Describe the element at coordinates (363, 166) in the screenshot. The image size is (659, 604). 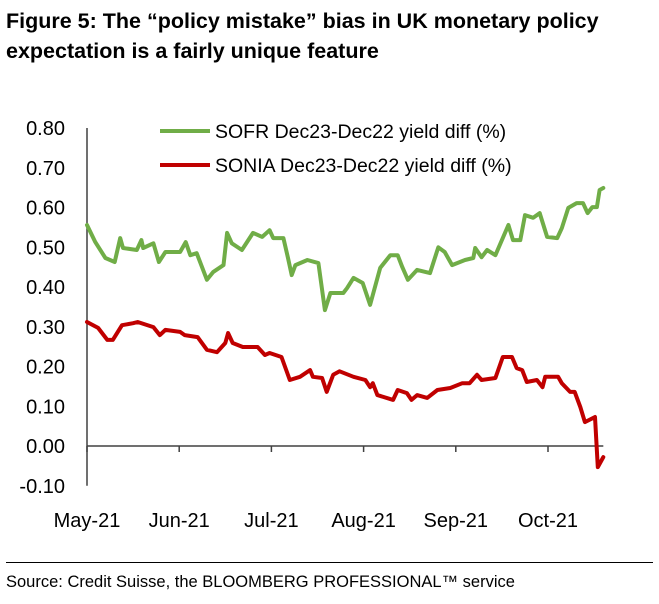
I see `legend-label-sonia: SONIA Dec23-Dec22 yield diff (%)` at that location.